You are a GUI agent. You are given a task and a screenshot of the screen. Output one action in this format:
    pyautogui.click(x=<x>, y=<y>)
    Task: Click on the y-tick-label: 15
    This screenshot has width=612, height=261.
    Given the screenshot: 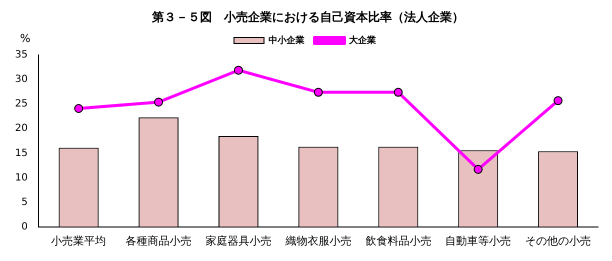 What is the action you would take?
    pyautogui.click(x=21, y=153)
    